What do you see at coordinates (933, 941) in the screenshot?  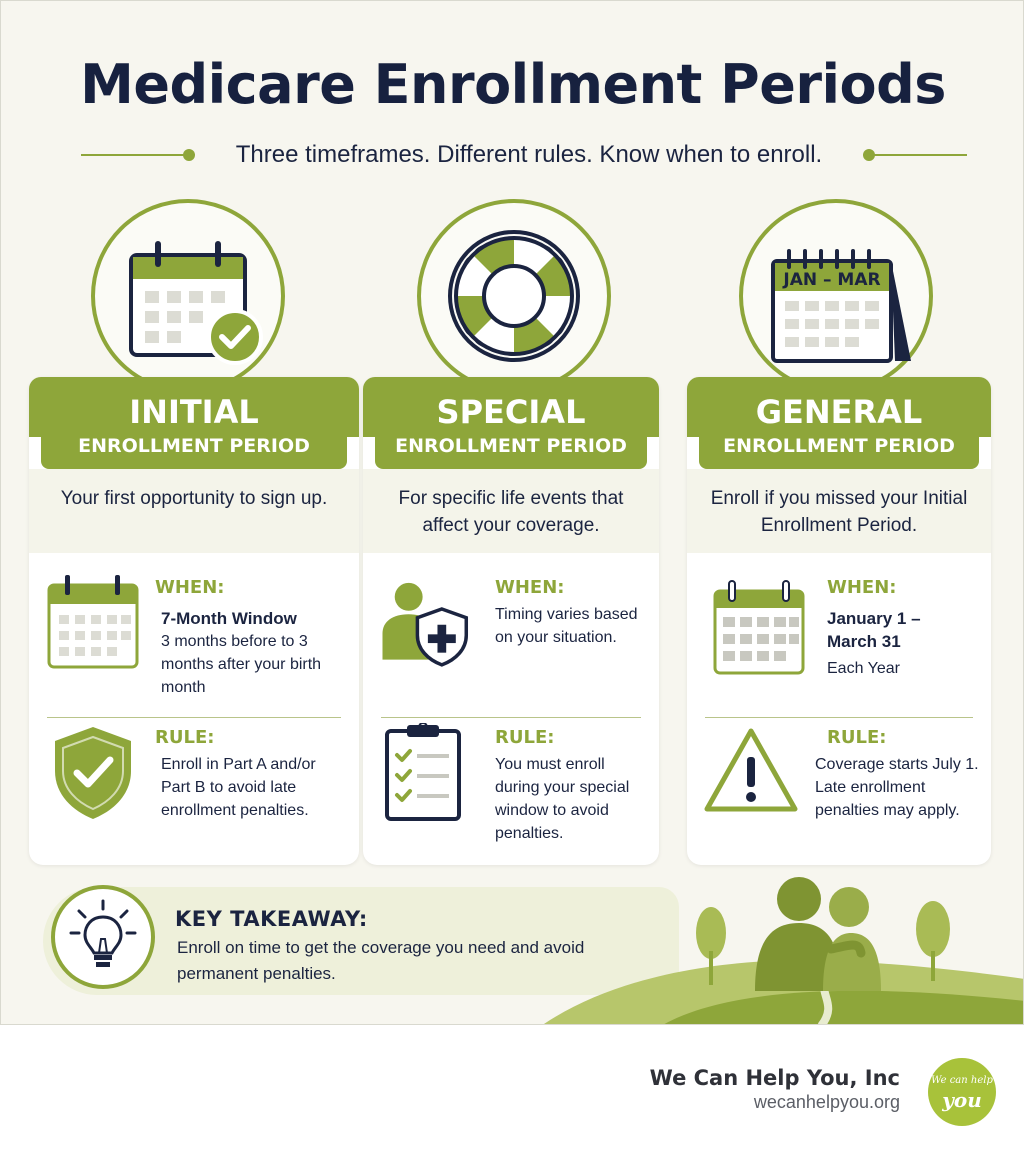 I see `tree-right` at bounding box center [933, 941].